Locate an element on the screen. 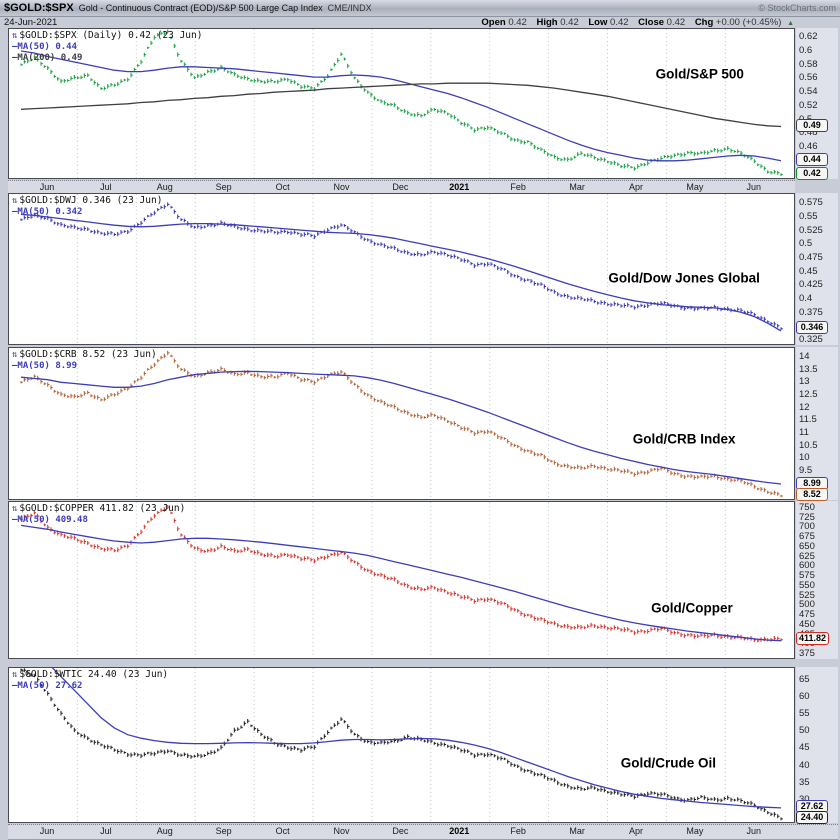 The image size is (840, 840). last-value-box: 0.346 is located at coordinates (812, 328).